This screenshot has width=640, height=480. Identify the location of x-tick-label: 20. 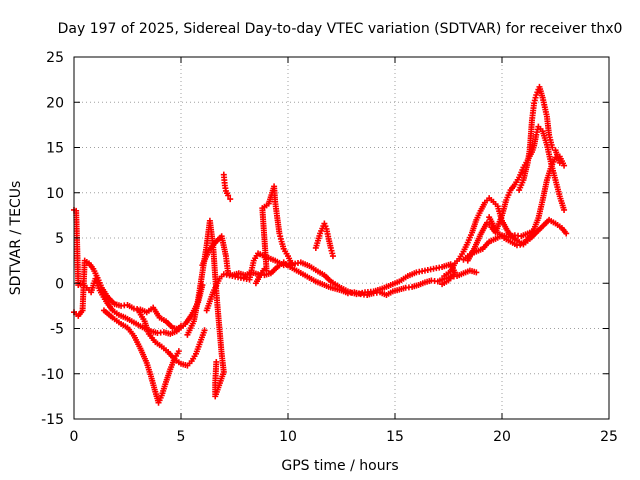
(502, 437).